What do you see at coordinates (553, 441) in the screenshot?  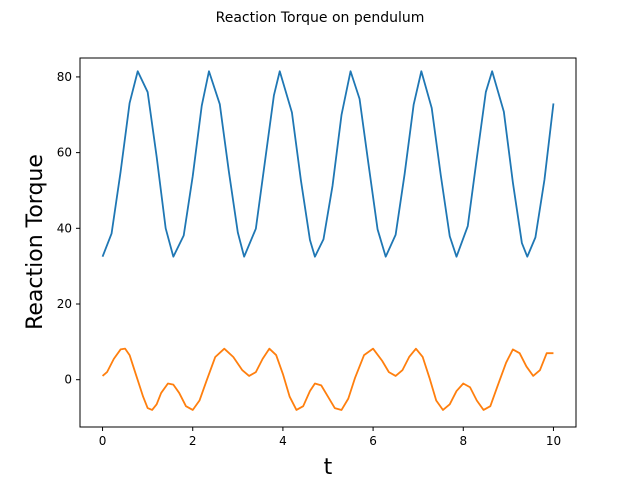 I see `x-tick-label: 10` at bounding box center [553, 441].